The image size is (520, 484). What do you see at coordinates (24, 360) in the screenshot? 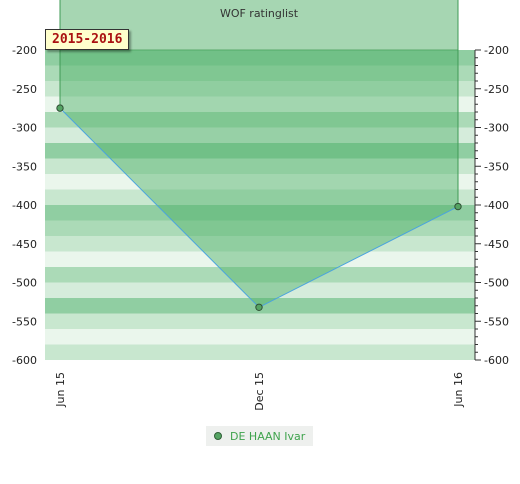
I see `y-tick-label-left: -600` at bounding box center [24, 360].